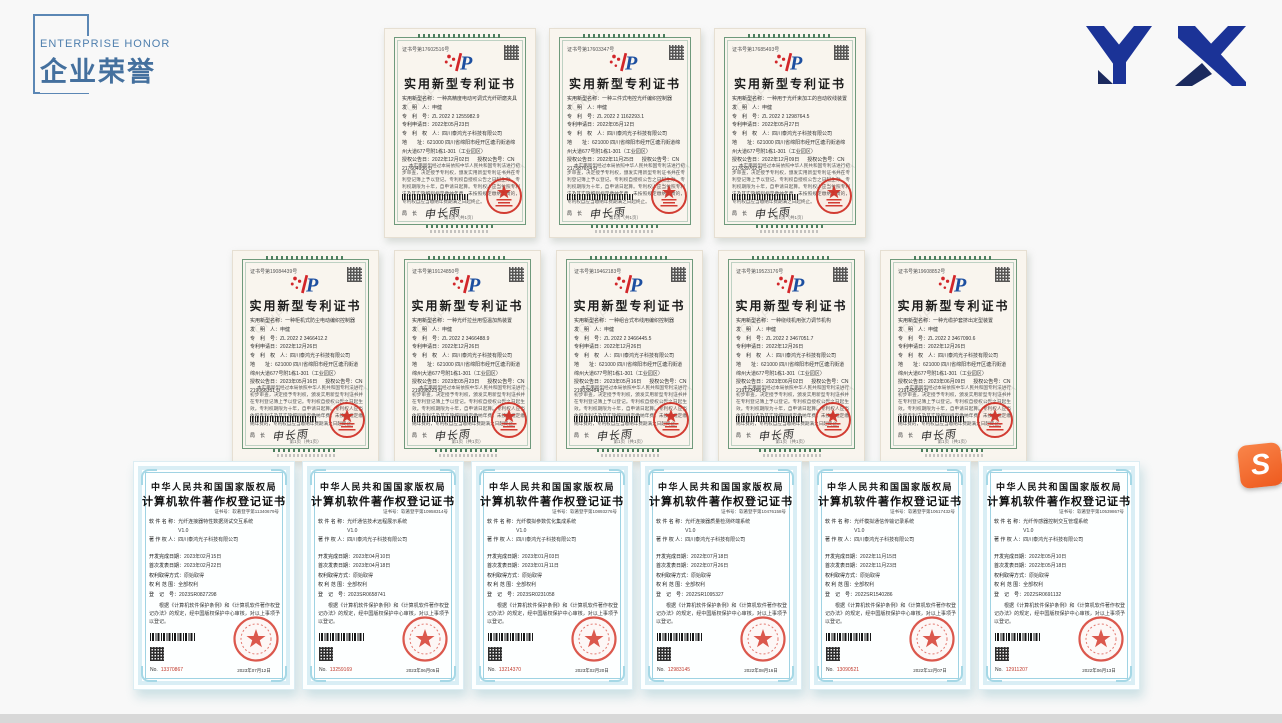 The height and width of the screenshot is (723, 1282). I want to click on field-reg-no: 登 记 号：2023SR0827298, so click(214, 595).